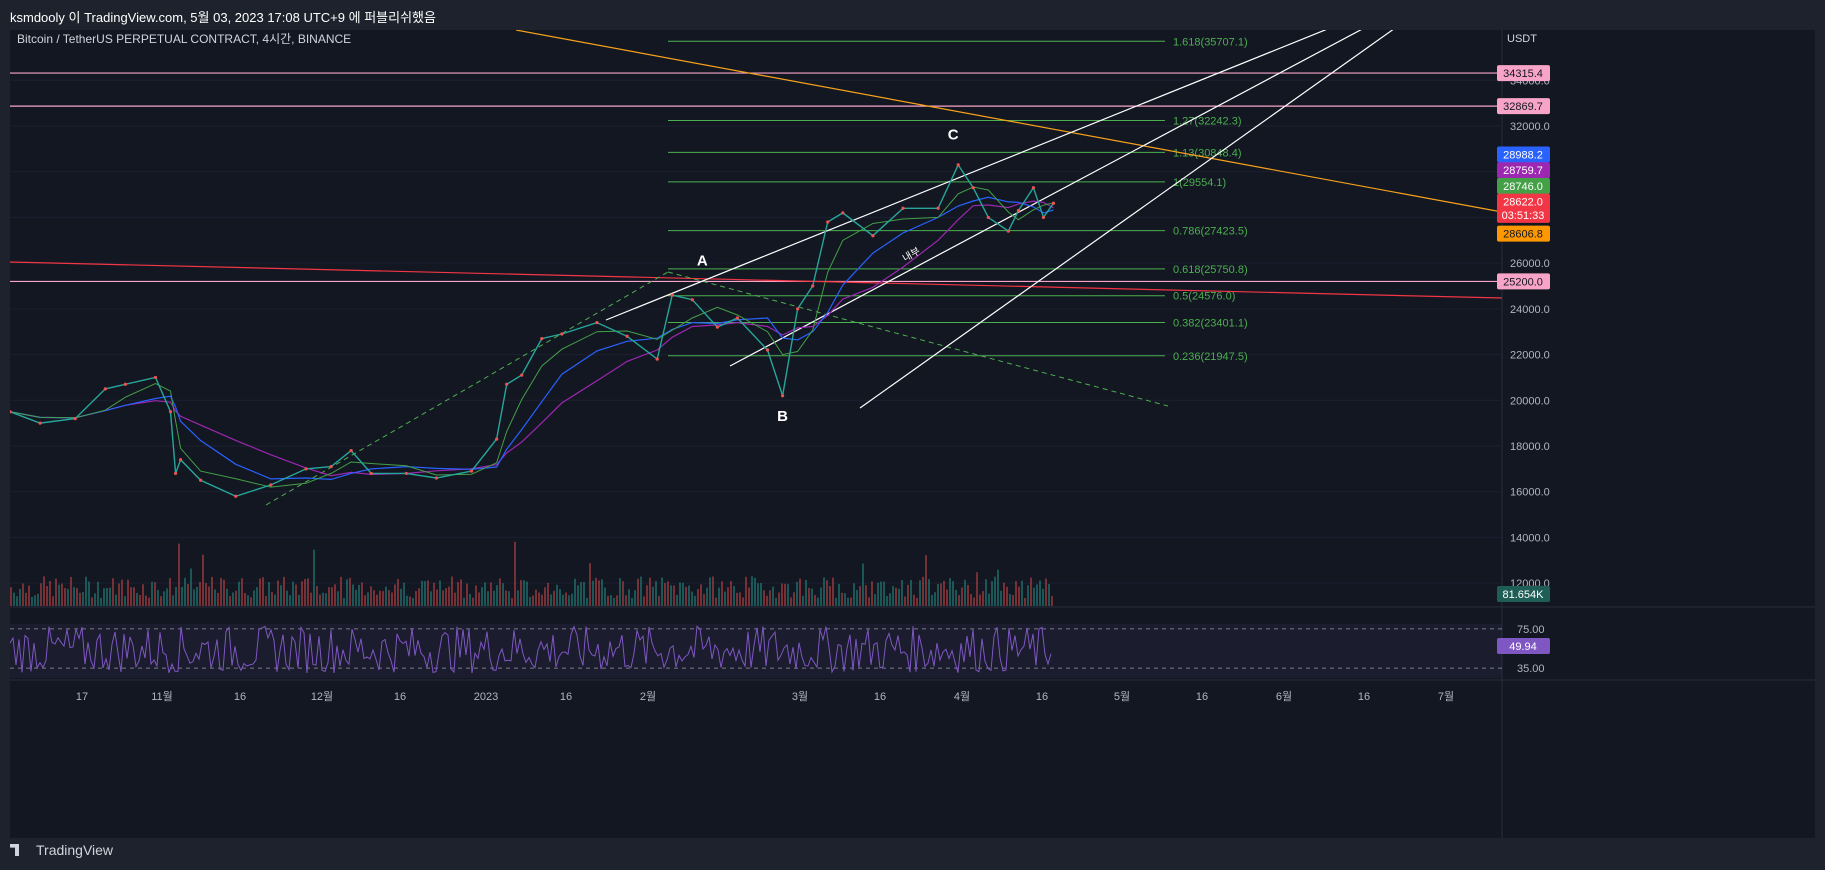 The height and width of the screenshot is (870, 1825). Describe the element at coordinates (953, 135) in the screenshot. I see `wave-label: C` at that location.